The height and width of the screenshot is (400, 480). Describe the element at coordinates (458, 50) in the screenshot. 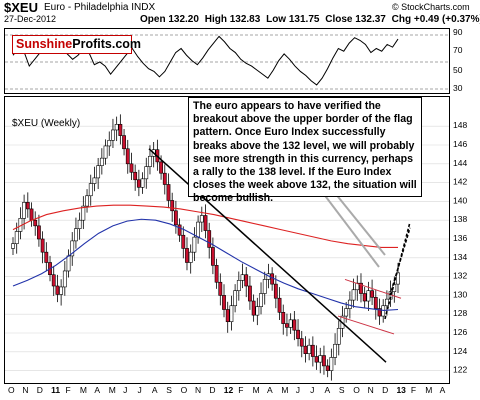

I see `rsi-tick-label: 70` at that location.